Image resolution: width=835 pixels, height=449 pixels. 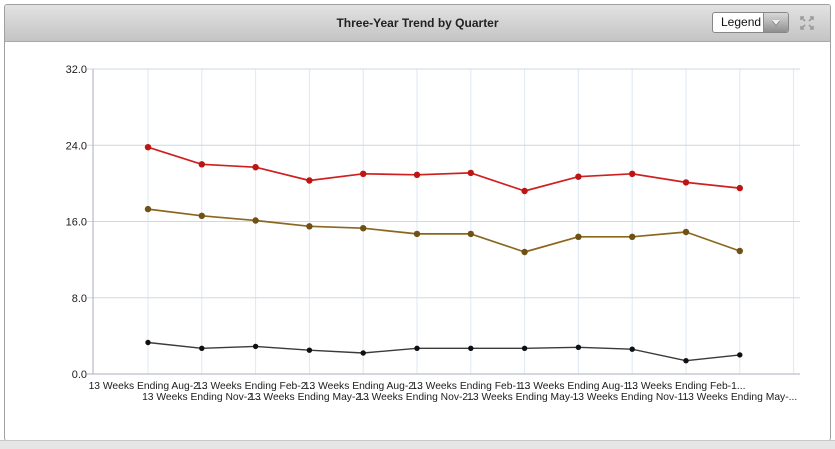 I want to click on maximize-icon, so click(x=807, y=23).